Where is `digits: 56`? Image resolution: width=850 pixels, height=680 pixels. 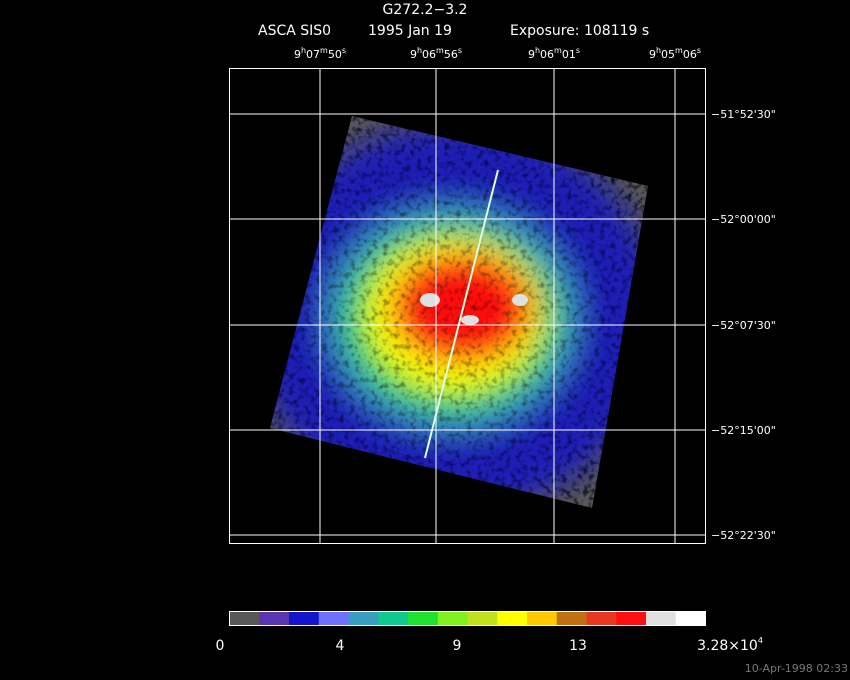 digits: 56 is located at coordinates (451, 54).